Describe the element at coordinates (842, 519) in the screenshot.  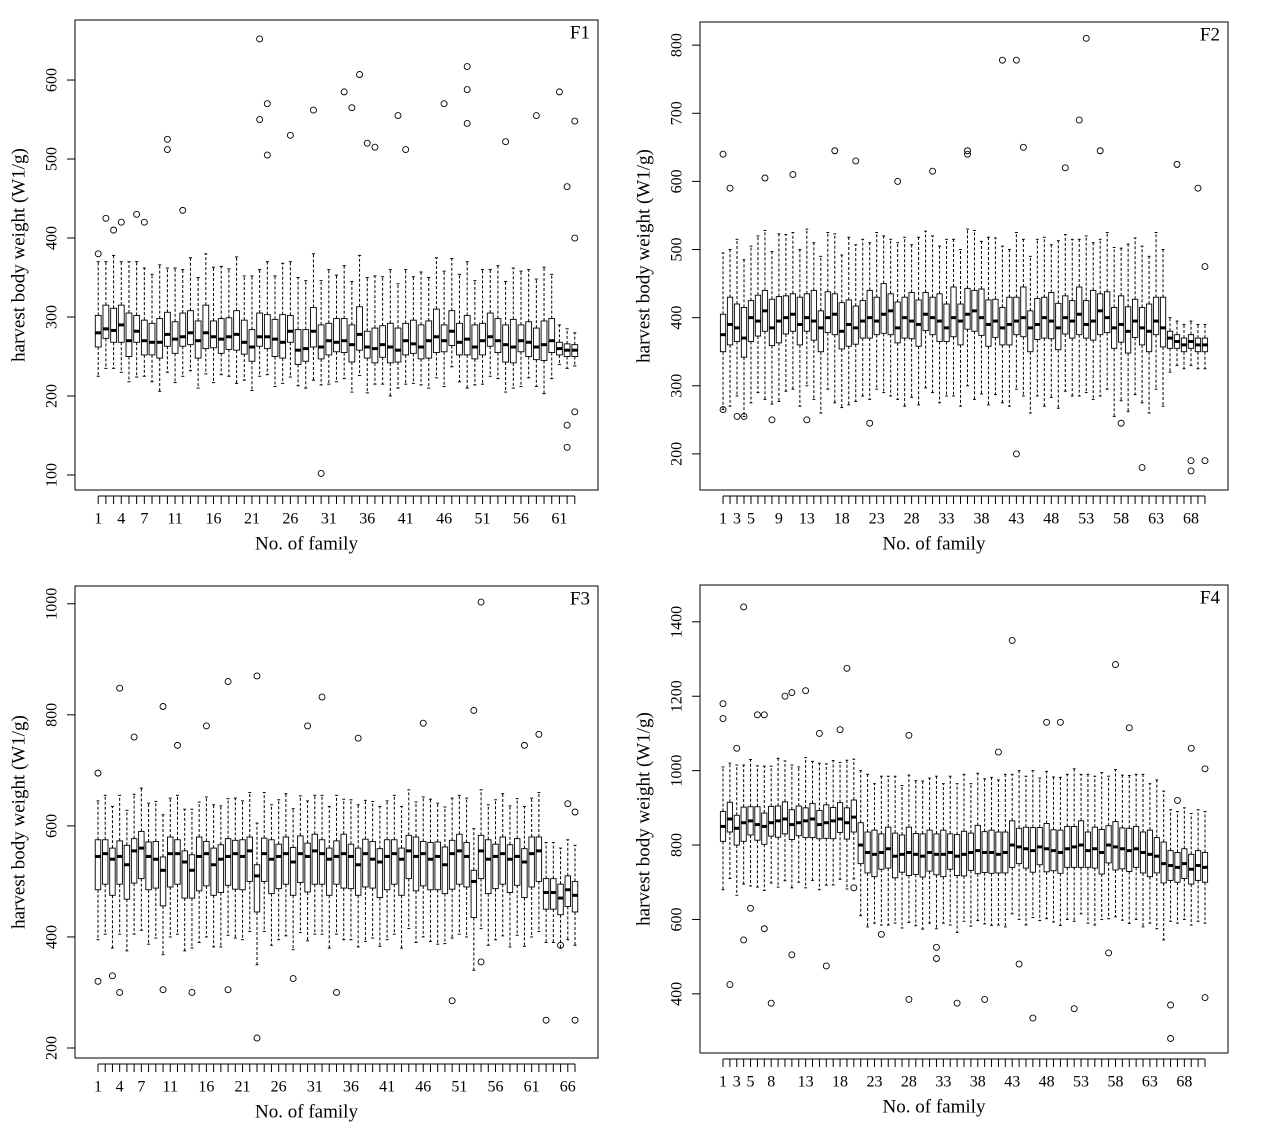
I see `x-tick-label: 18` at that location.